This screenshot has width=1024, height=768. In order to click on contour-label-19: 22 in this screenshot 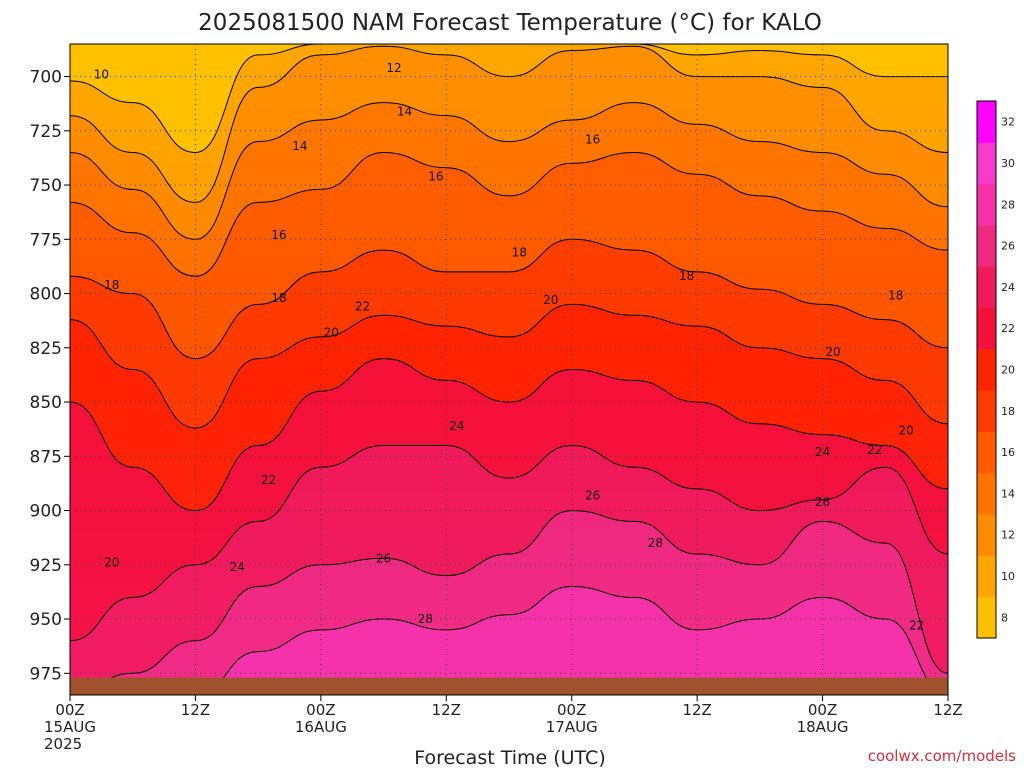, I will do `click(916, 626)`.